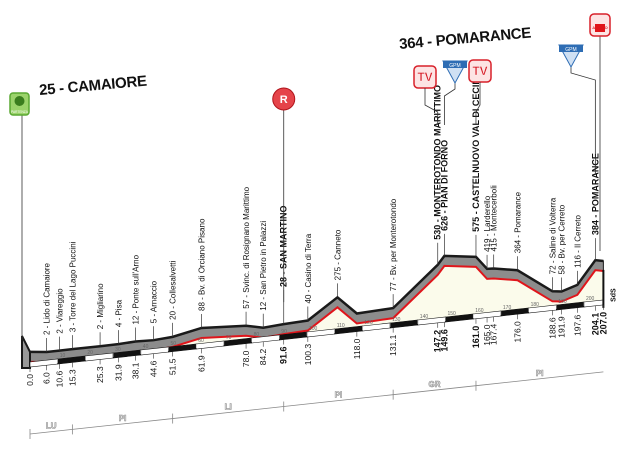 The width and height of the screenshot is (630, 460). Describe the element at coordinates (313, 329) in the screenshot. I see `x-tick-label: 100` at that location.